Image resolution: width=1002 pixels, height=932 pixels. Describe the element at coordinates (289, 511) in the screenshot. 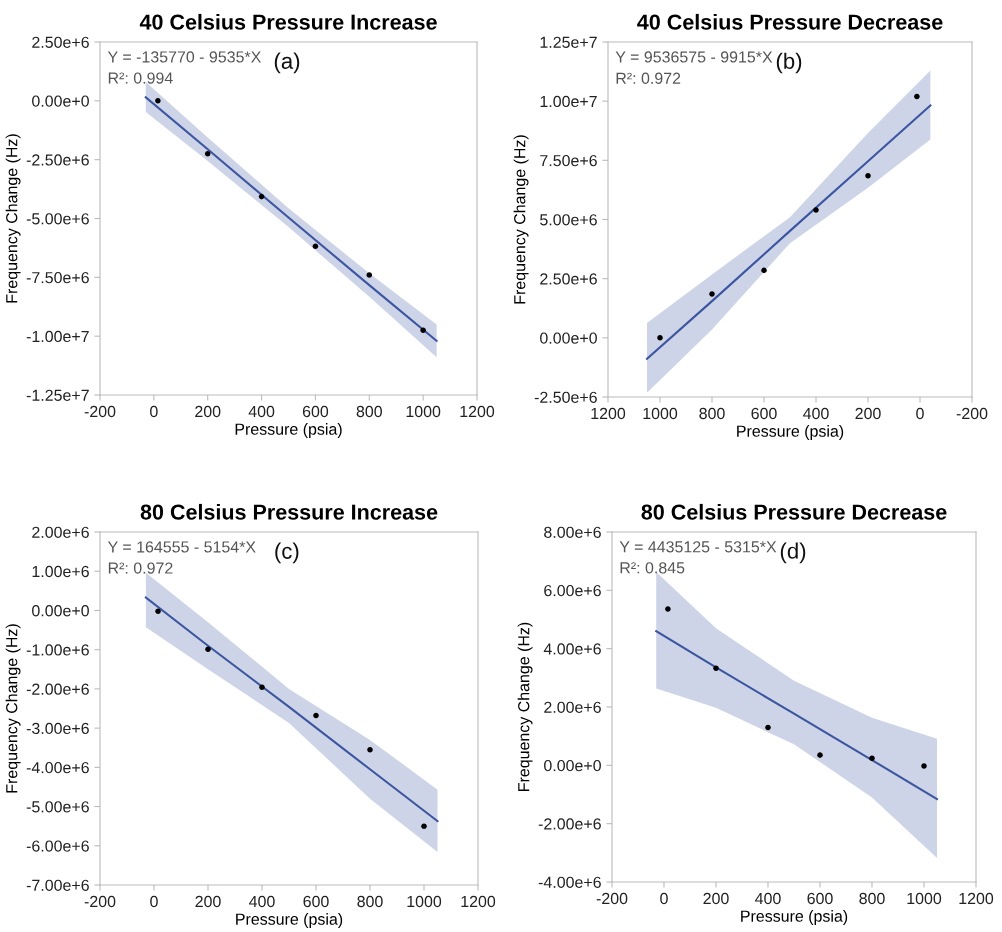

I see `chart-title: 80 Celsius Pressure Increase` at that location.